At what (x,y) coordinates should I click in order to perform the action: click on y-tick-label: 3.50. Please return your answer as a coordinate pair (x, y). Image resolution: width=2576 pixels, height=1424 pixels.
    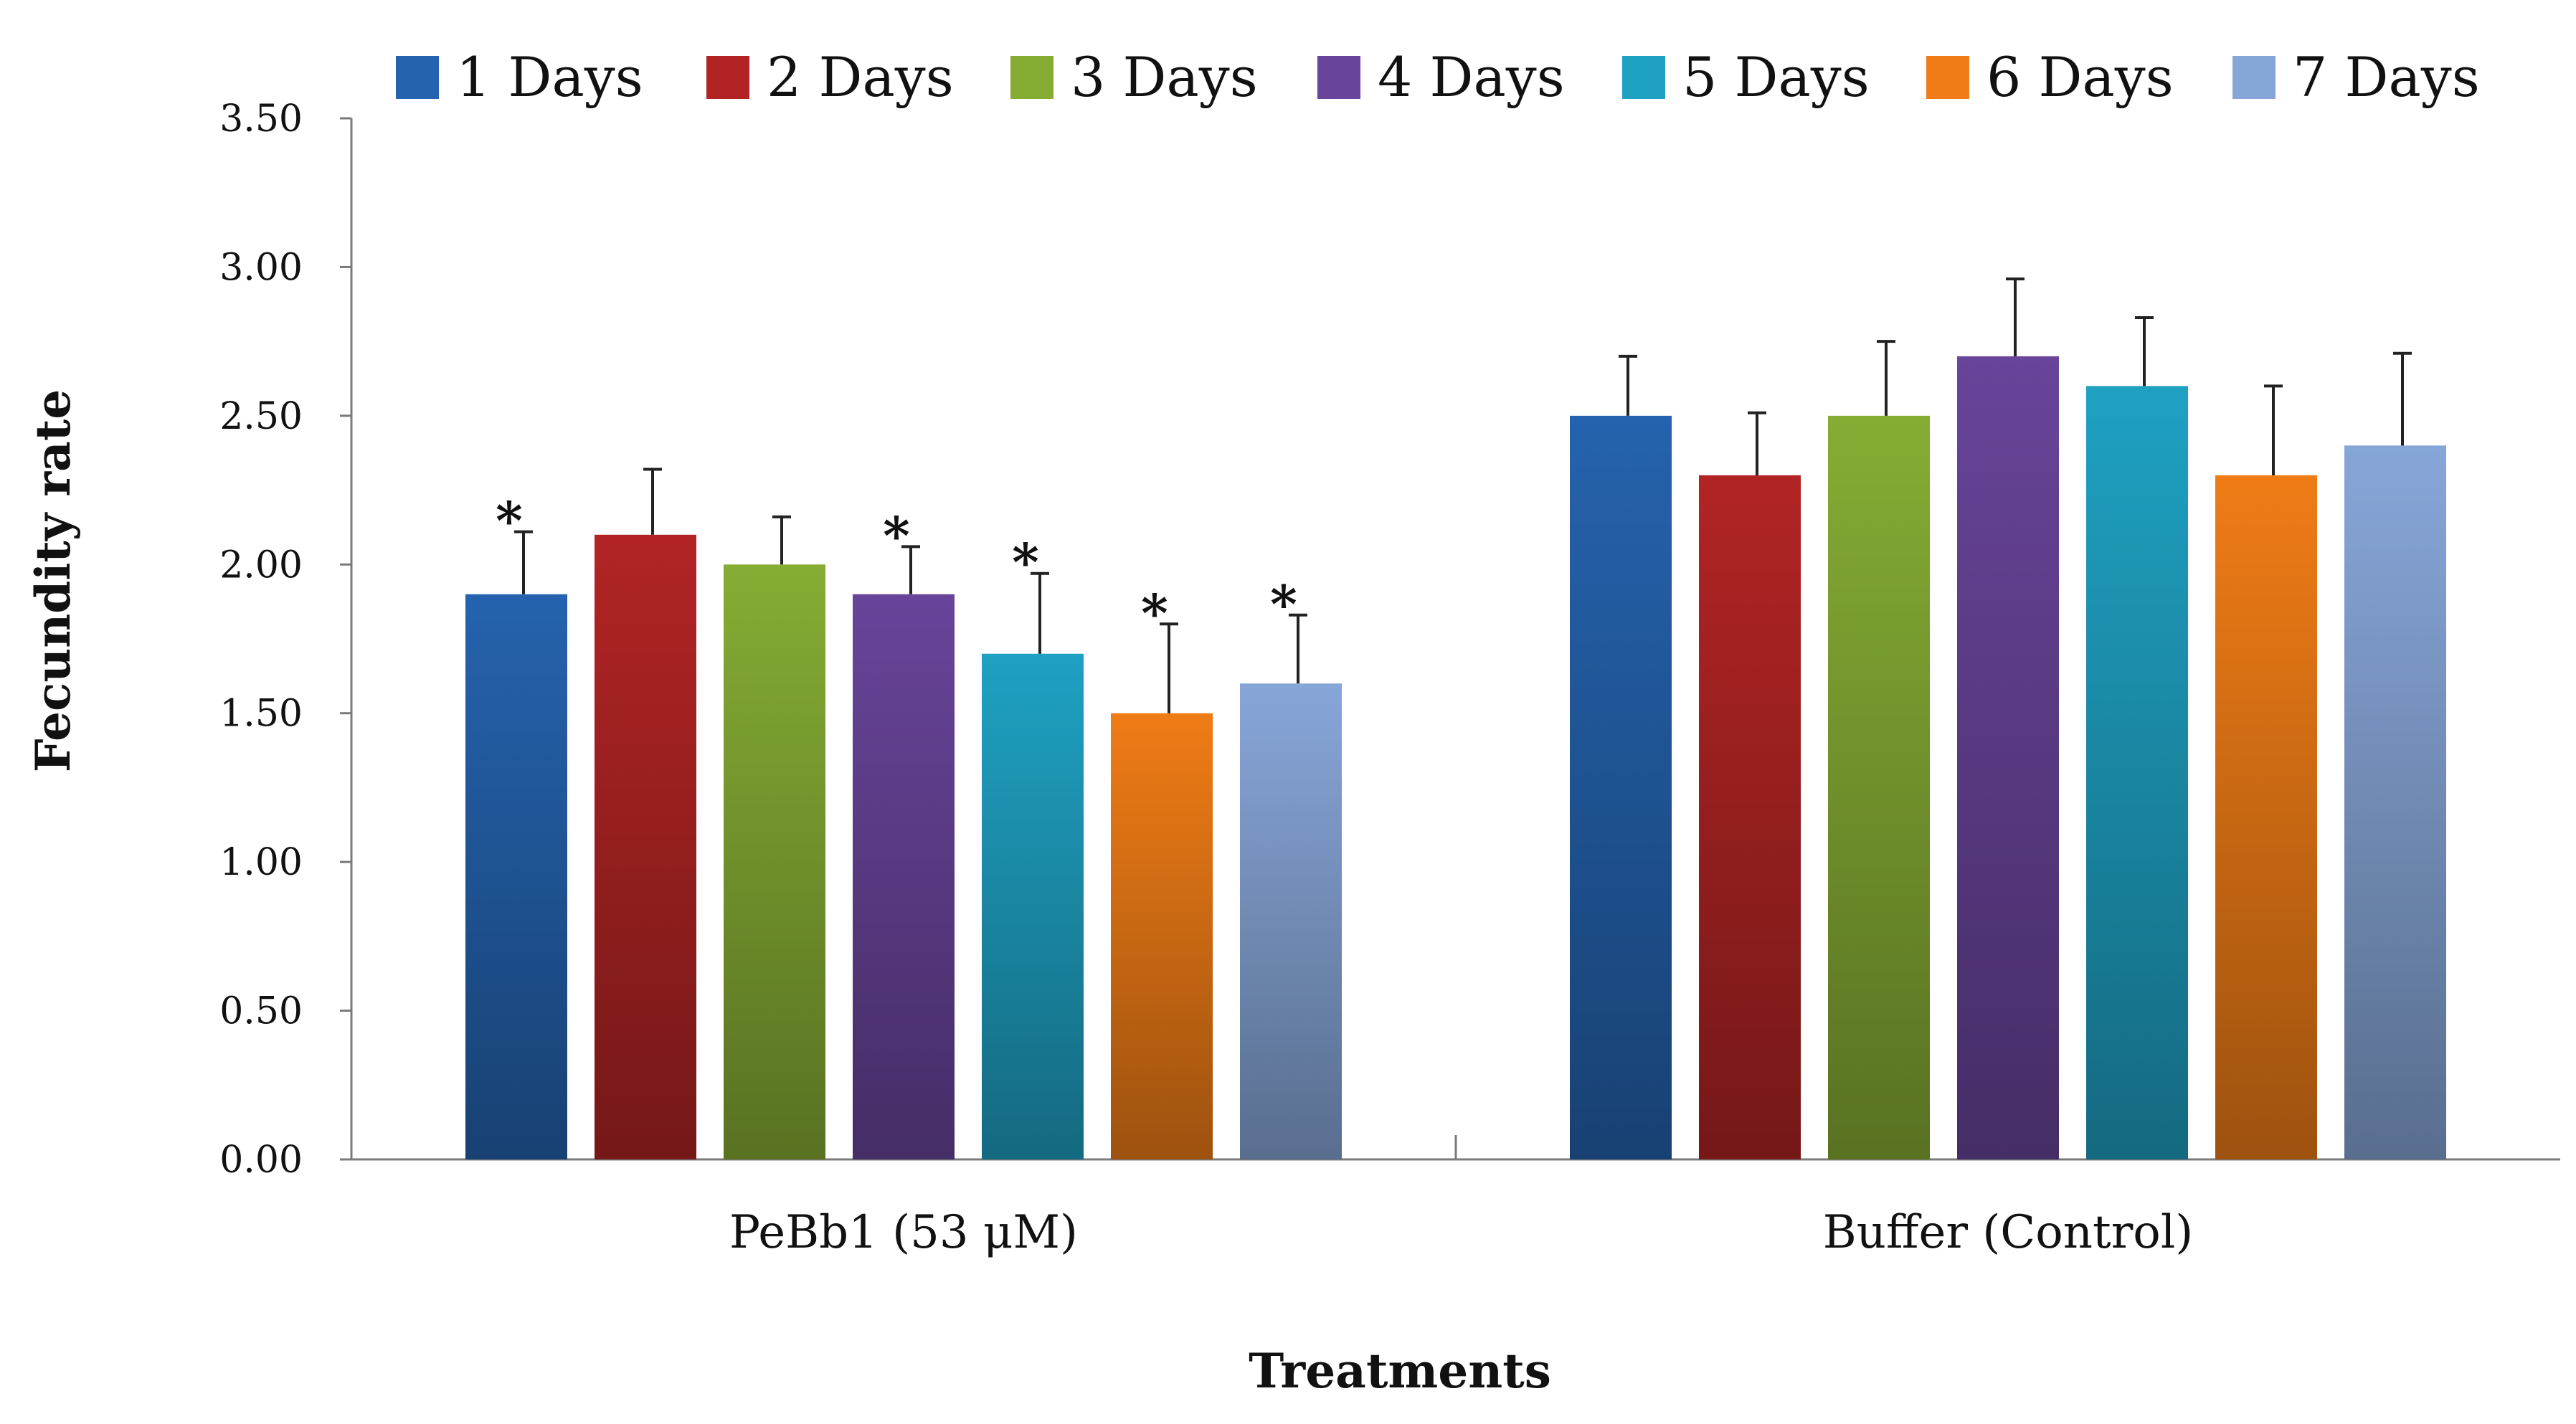
    Looking at the image, I should click on (261, 119).